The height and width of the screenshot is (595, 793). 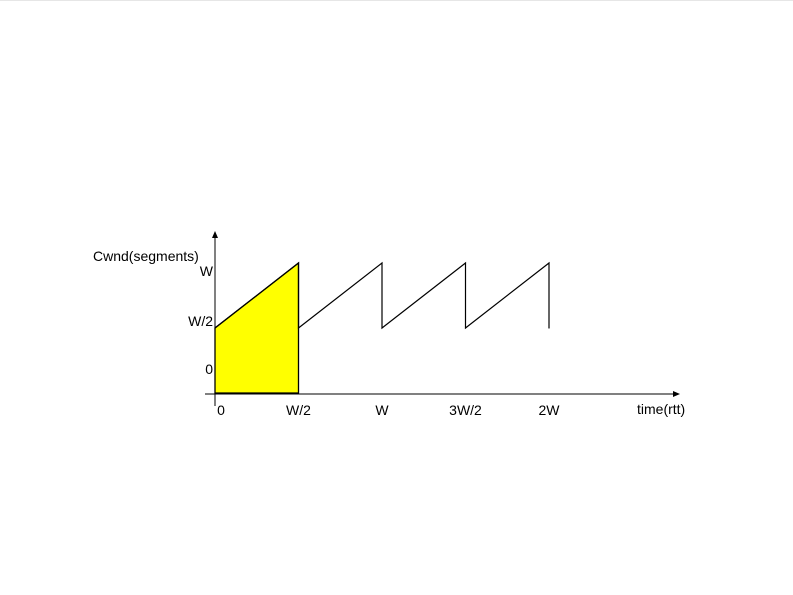 What do you see at coordinates (382, 410) in the screenshot?
I see `x-tick-label: W` at bounding box center [382, 410].